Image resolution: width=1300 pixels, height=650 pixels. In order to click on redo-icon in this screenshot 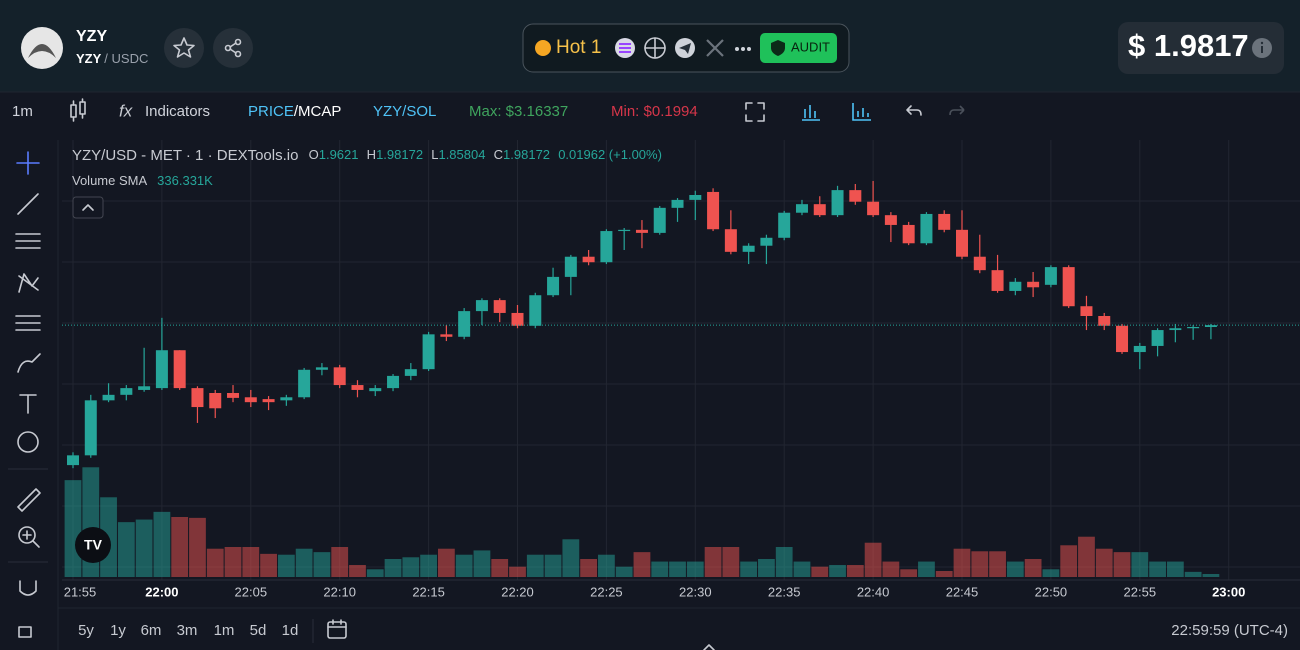, I will do `click(957, 110)`.